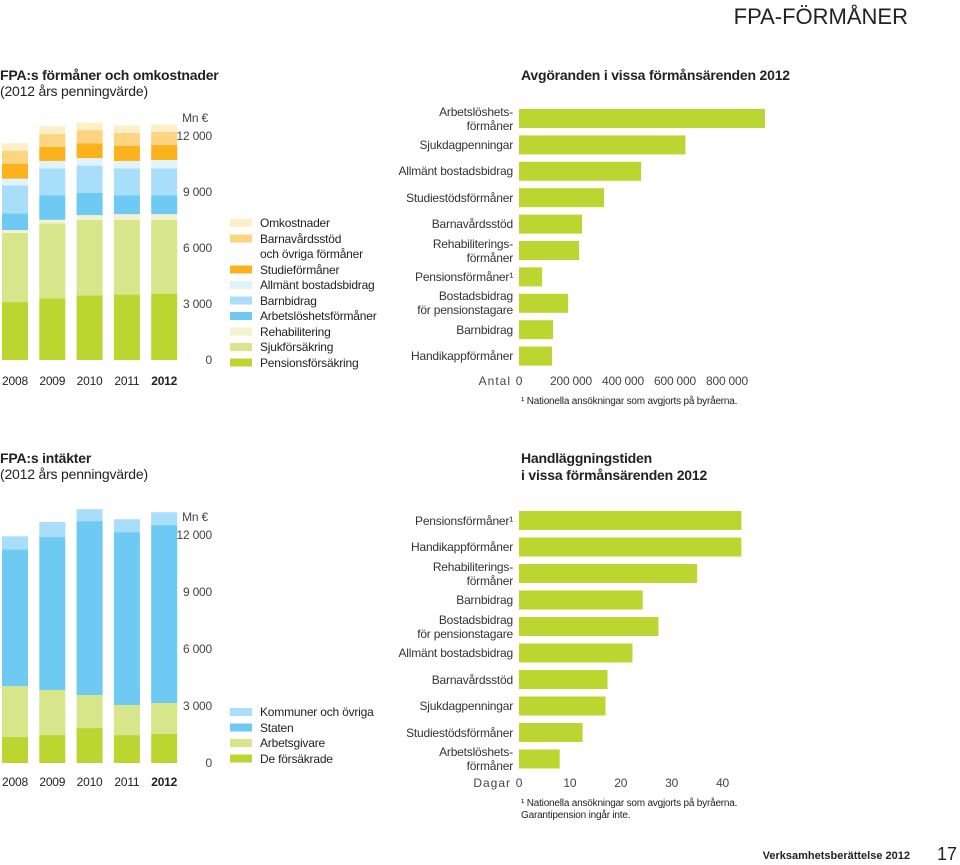 This screenshot has height=865, width=960. What do you see at coordinates (164, 381) in the screenshot?
I see `x-tick-label: 2012` at bounding box center [164, 381].